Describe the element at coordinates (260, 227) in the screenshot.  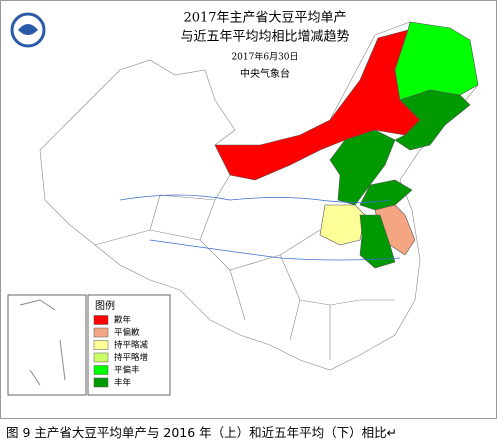
I see `rivers` at that location.